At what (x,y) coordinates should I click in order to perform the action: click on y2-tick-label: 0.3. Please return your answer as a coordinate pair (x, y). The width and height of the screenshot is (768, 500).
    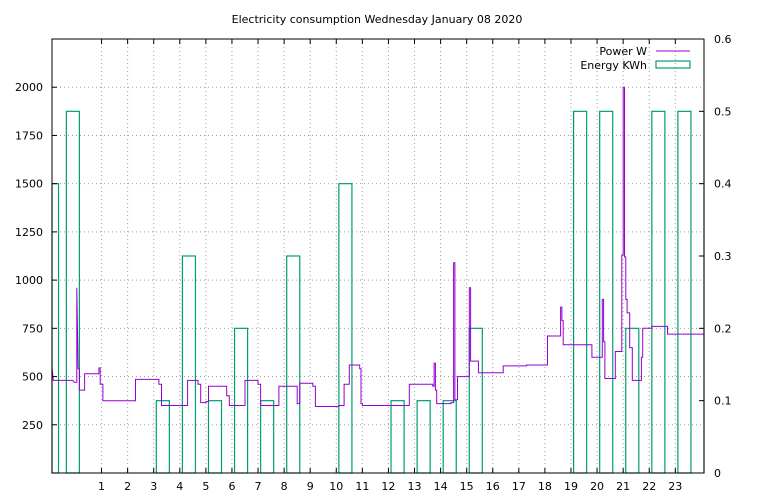
    Looking at the image, I should click on (723, 256).